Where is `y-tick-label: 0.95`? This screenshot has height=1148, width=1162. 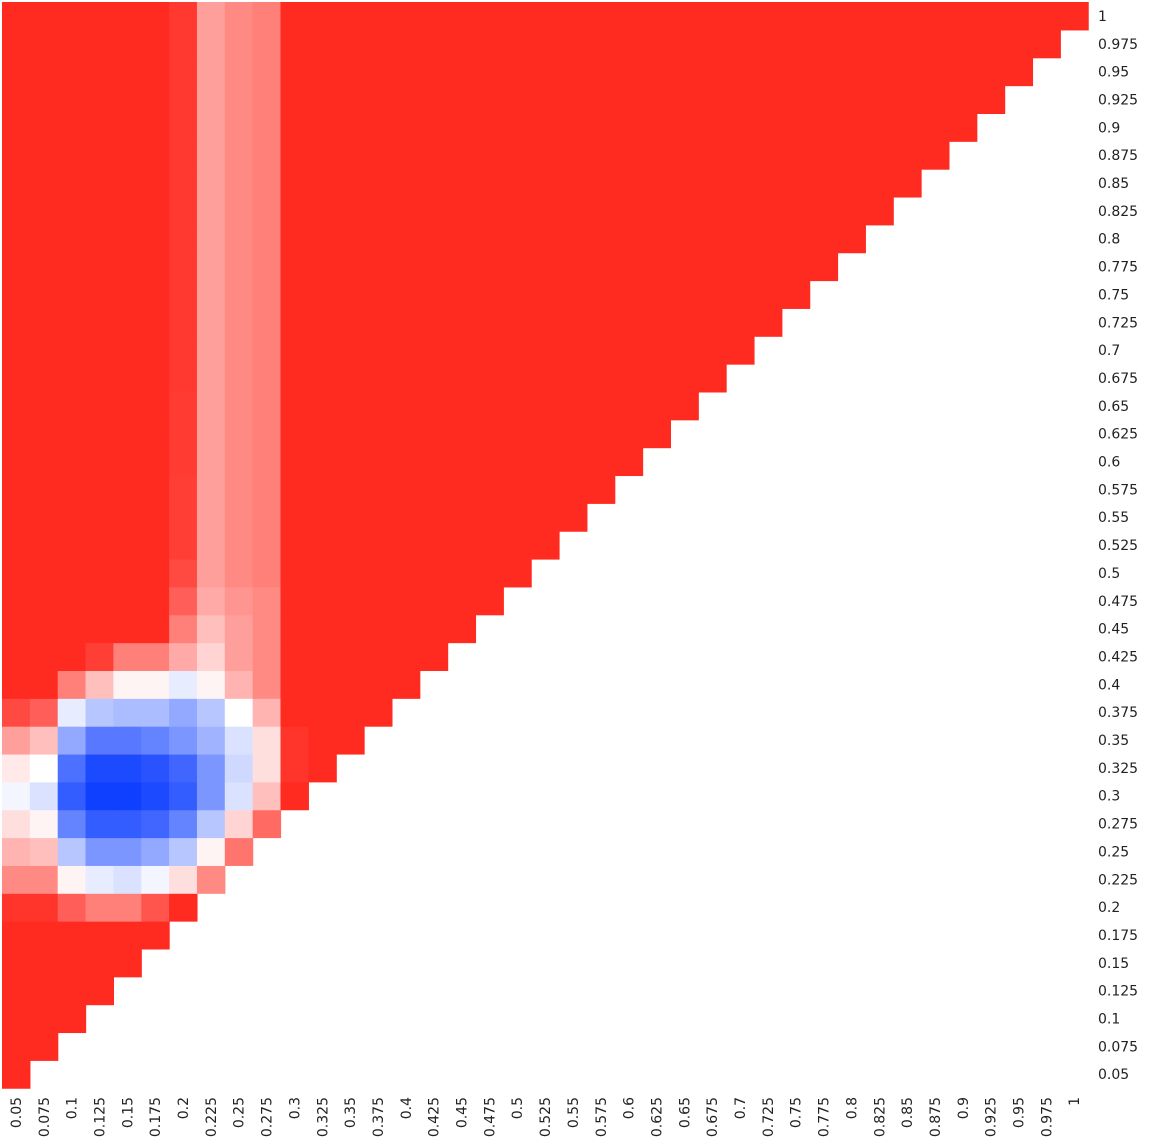
y-tick-label: 0.95 is located at coordinates (1113, 73).